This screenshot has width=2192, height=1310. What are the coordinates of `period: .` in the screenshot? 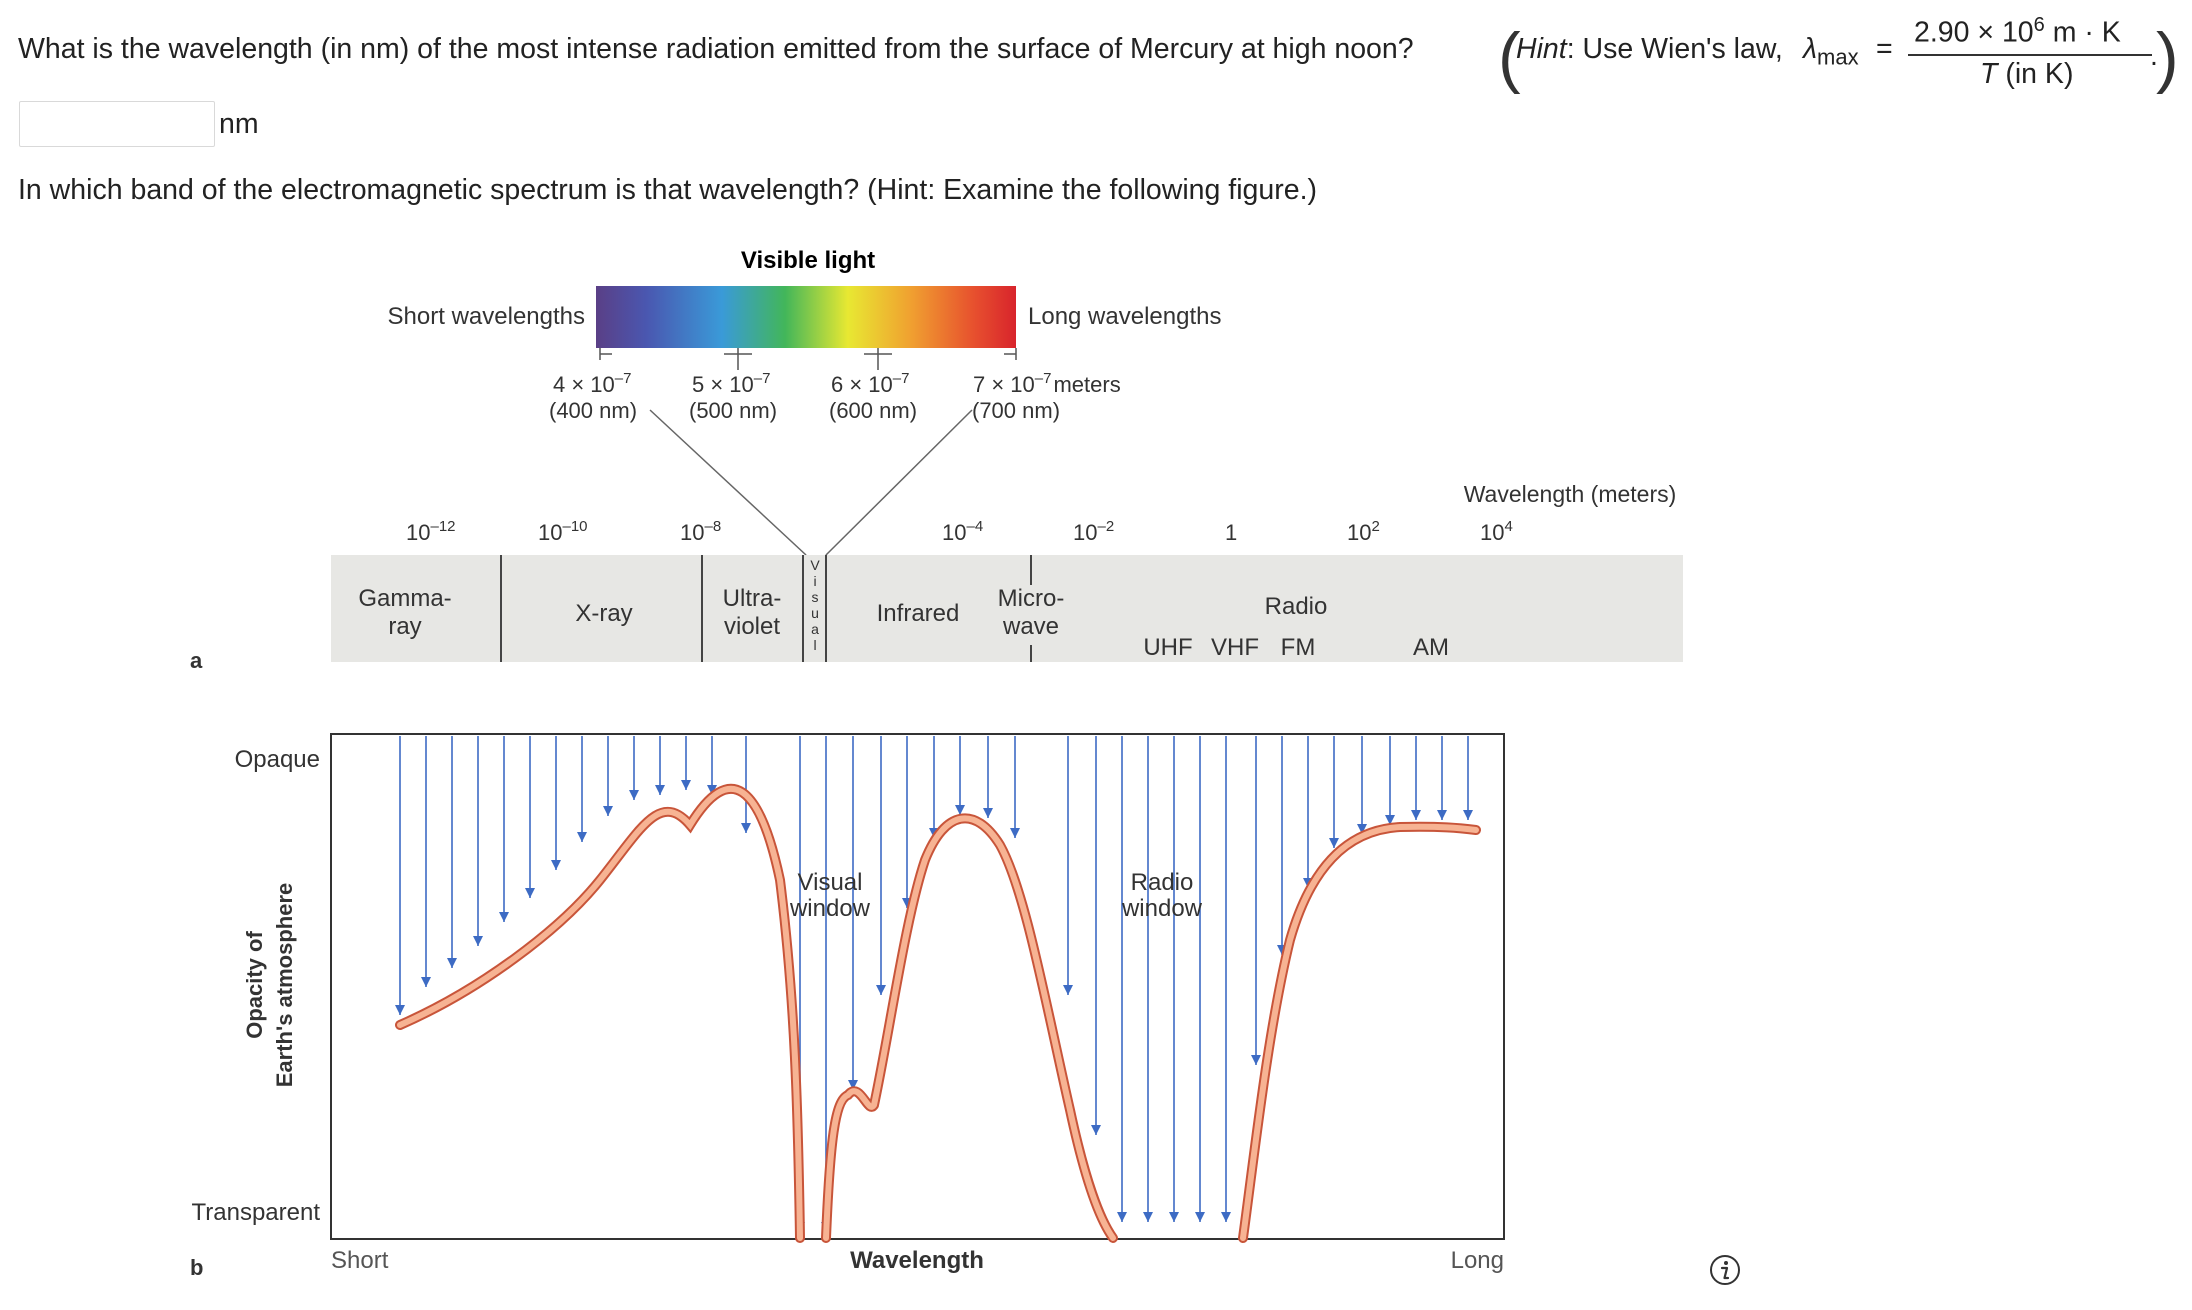 It's located at (2154, 56).